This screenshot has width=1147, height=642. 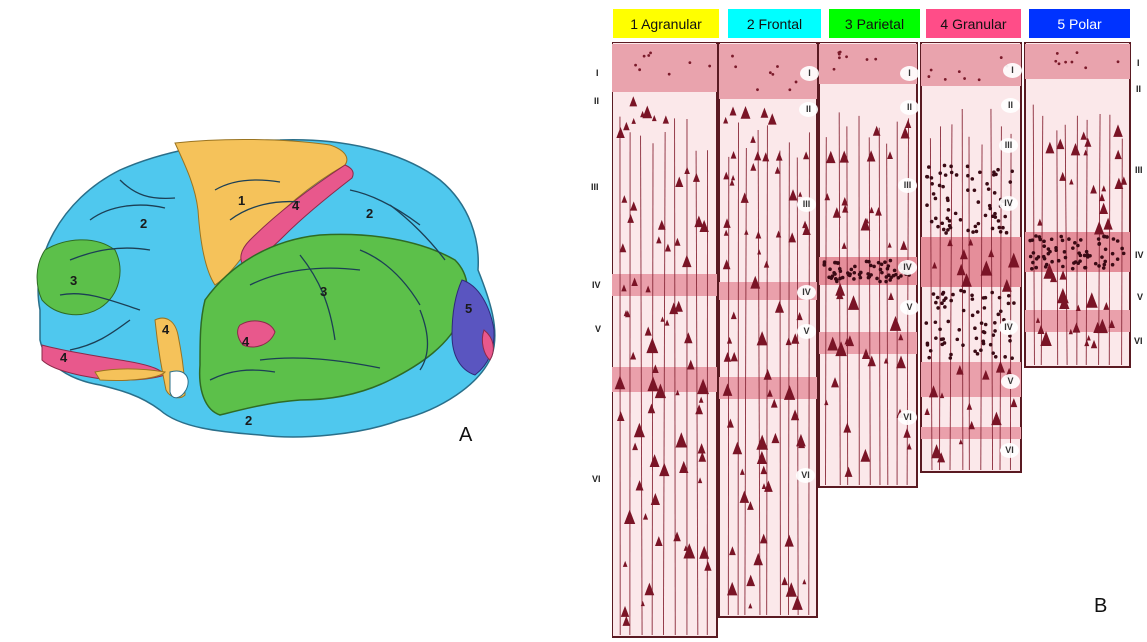 I want to click on layer-label-left: VI, so click(x=596, y=479).